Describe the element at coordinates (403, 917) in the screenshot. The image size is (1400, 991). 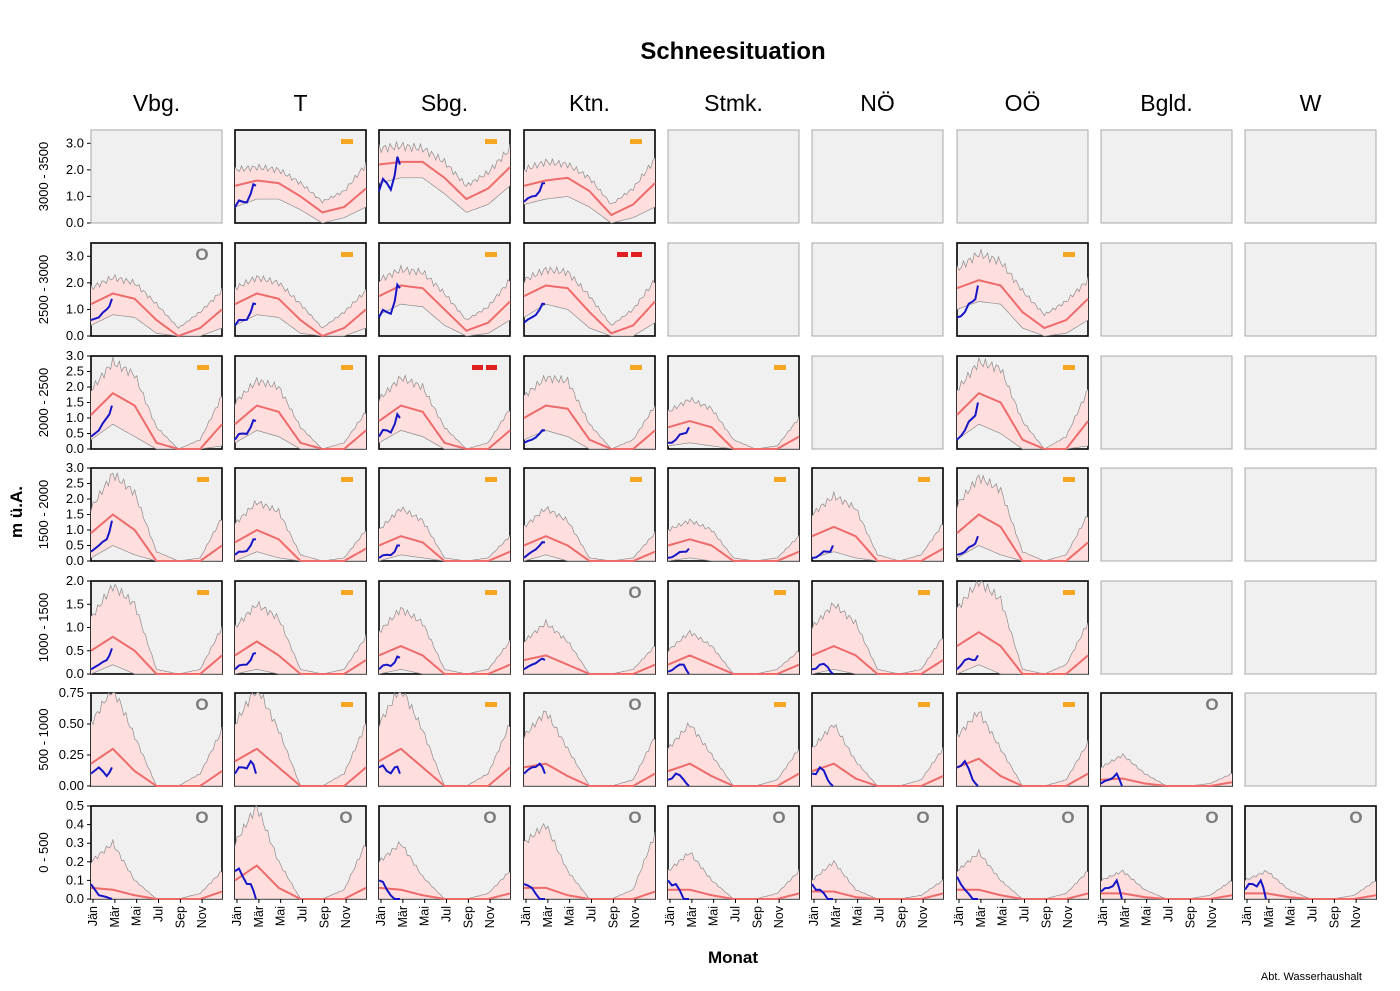
I see `month-label: Mär` at that location.